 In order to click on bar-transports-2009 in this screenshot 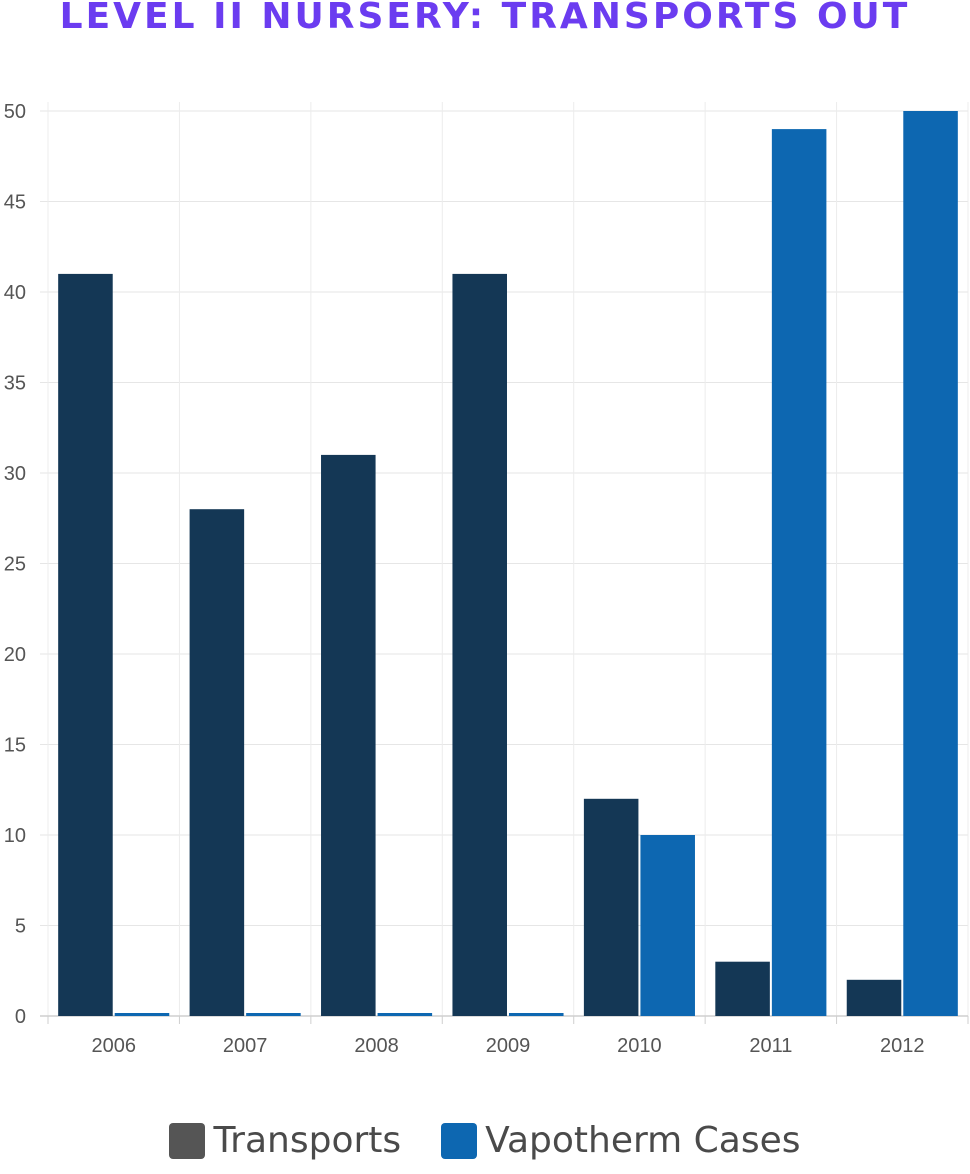, I will do `click(479, 644)`.